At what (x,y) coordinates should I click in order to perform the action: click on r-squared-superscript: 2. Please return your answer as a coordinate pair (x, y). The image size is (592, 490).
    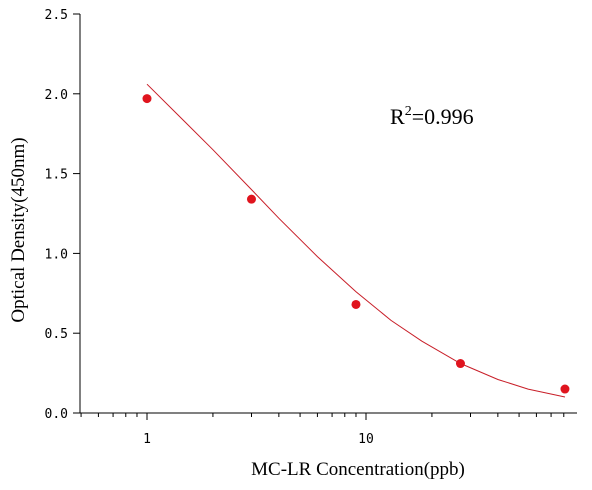
    Looking at the image, I should click on (408, 111).